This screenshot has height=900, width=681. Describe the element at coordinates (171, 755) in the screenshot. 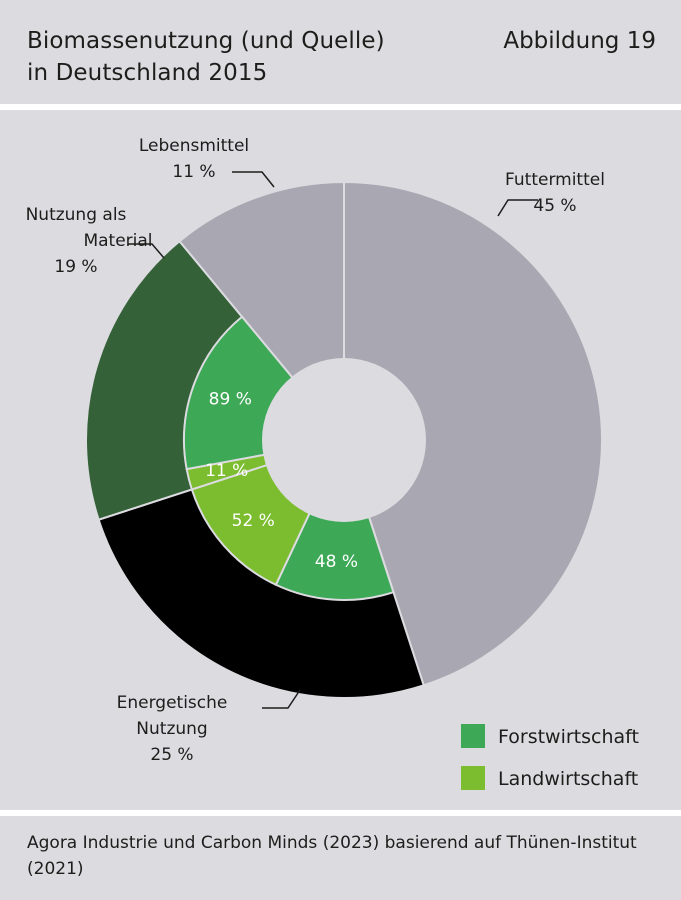

I see `outer-value-label: 25 %` at that location.